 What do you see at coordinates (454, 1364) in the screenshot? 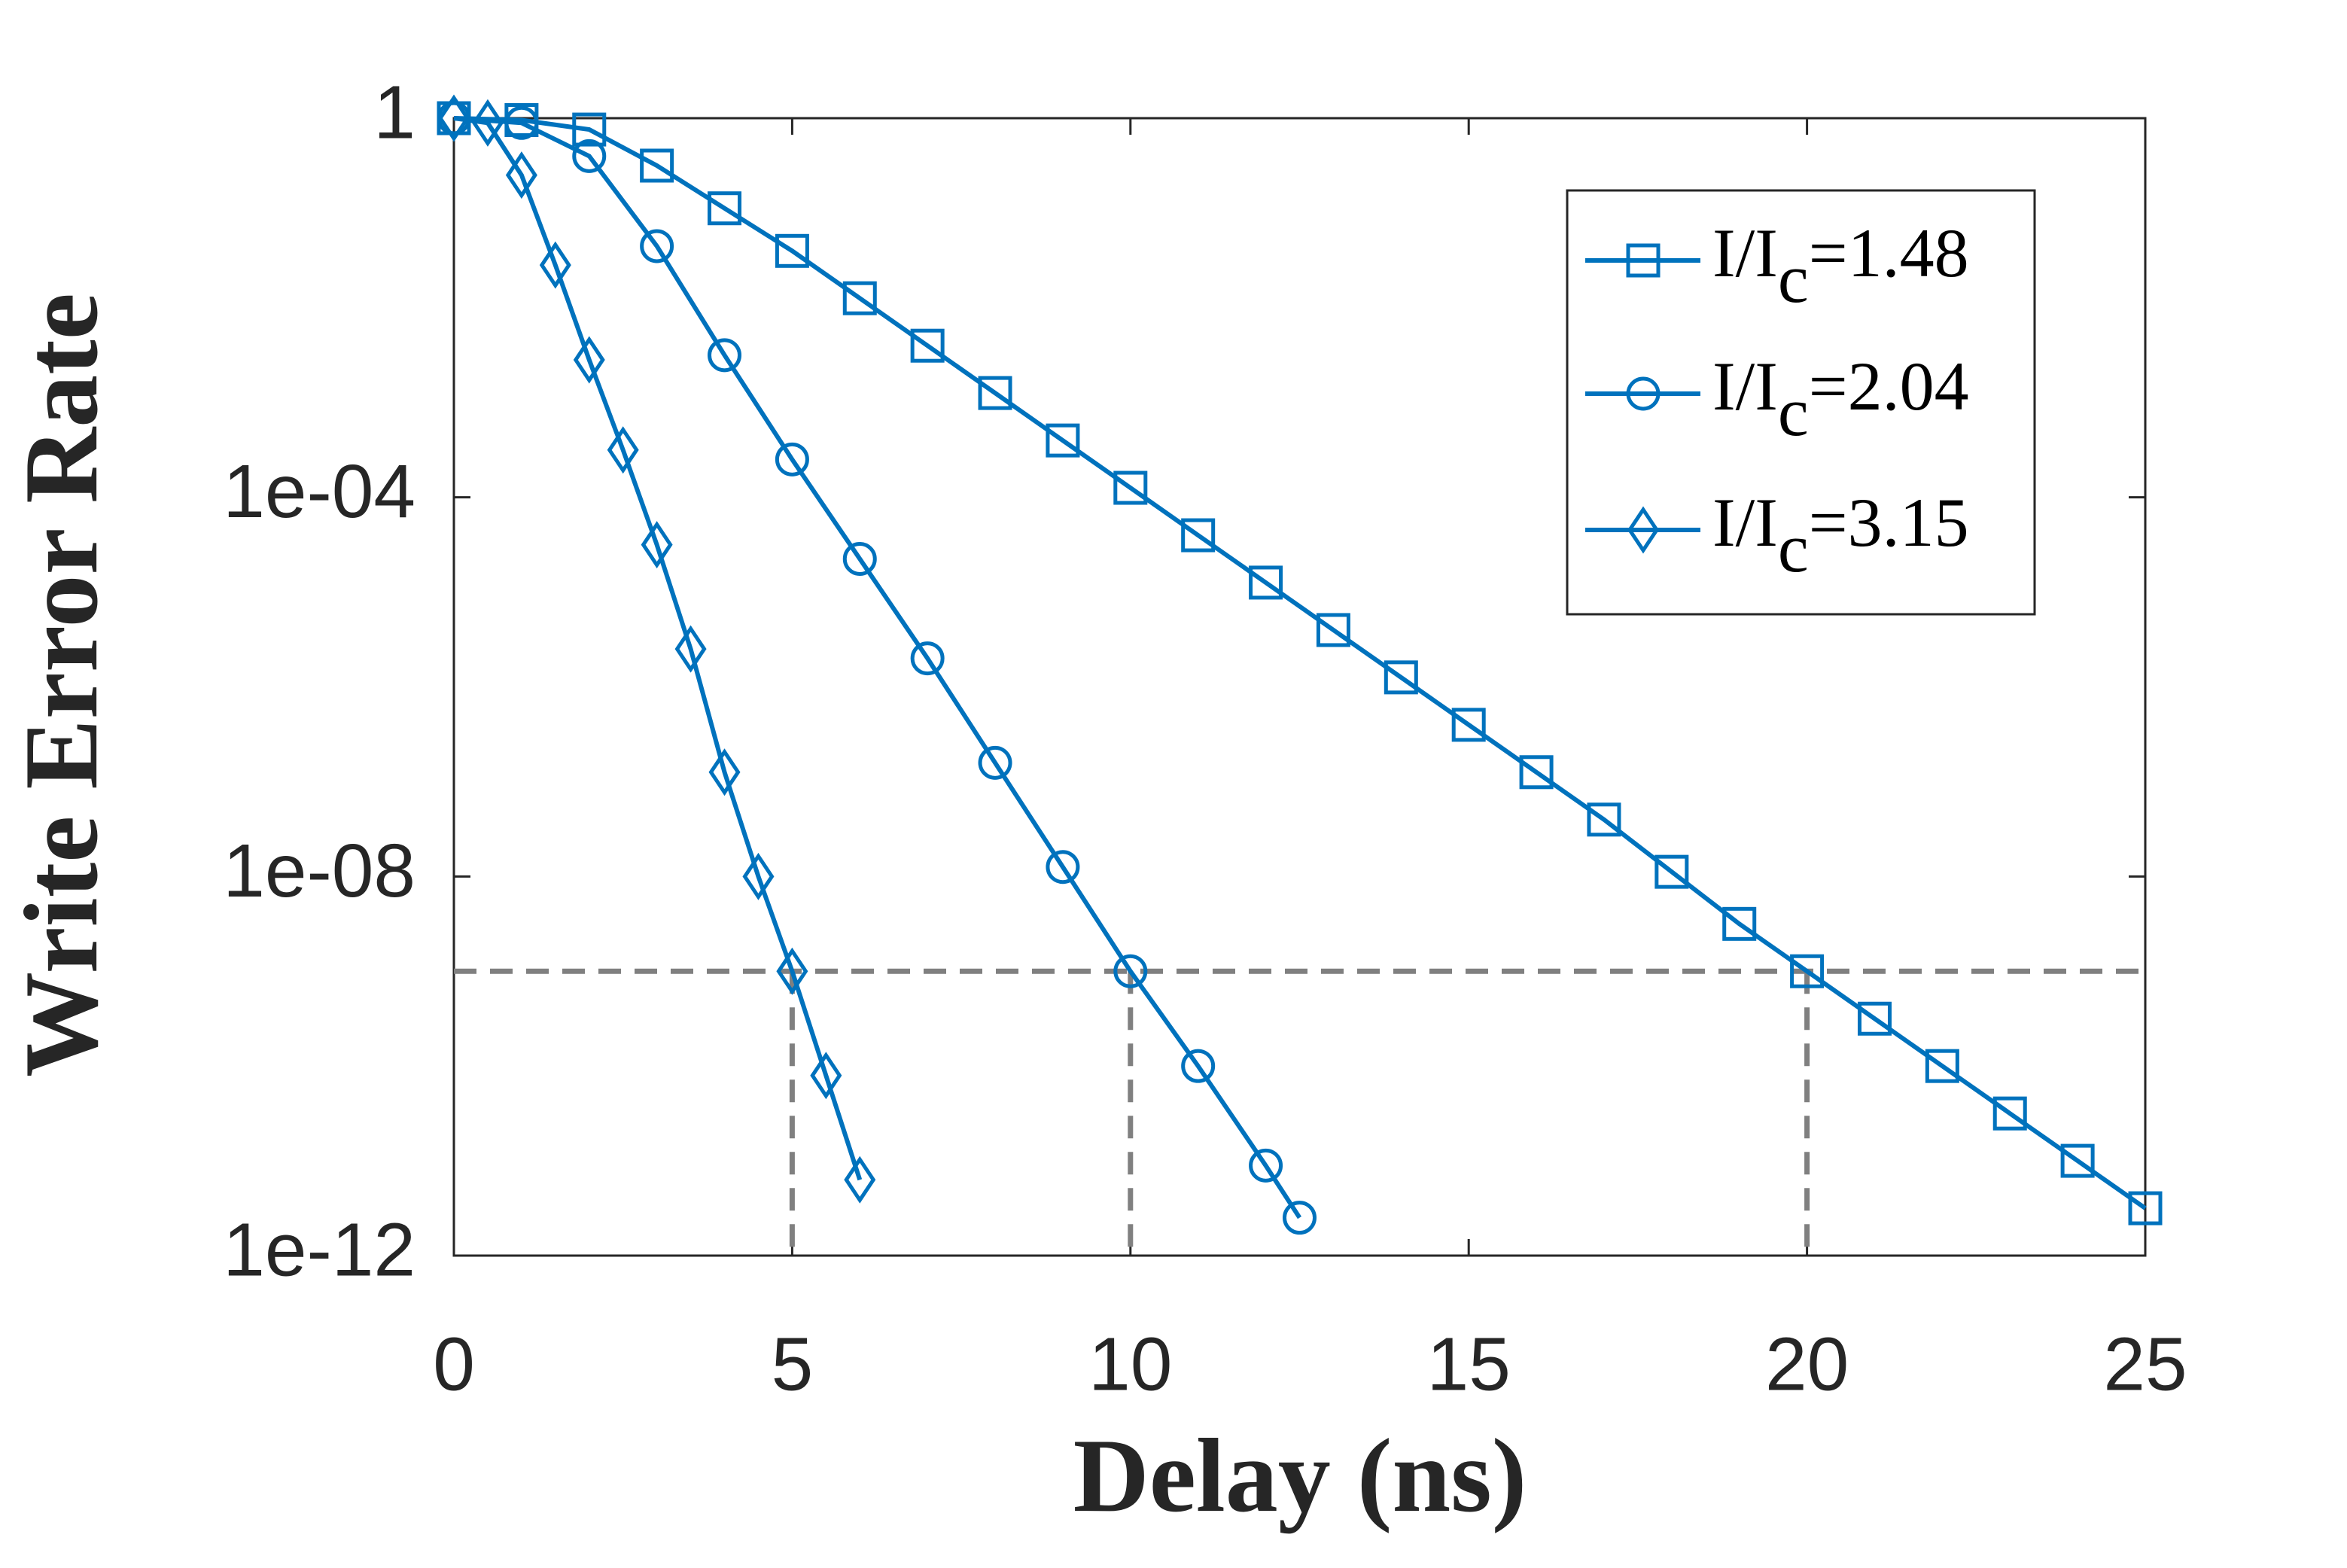
I see `x-tick-label: 0` at bounding box center [454, 1364].